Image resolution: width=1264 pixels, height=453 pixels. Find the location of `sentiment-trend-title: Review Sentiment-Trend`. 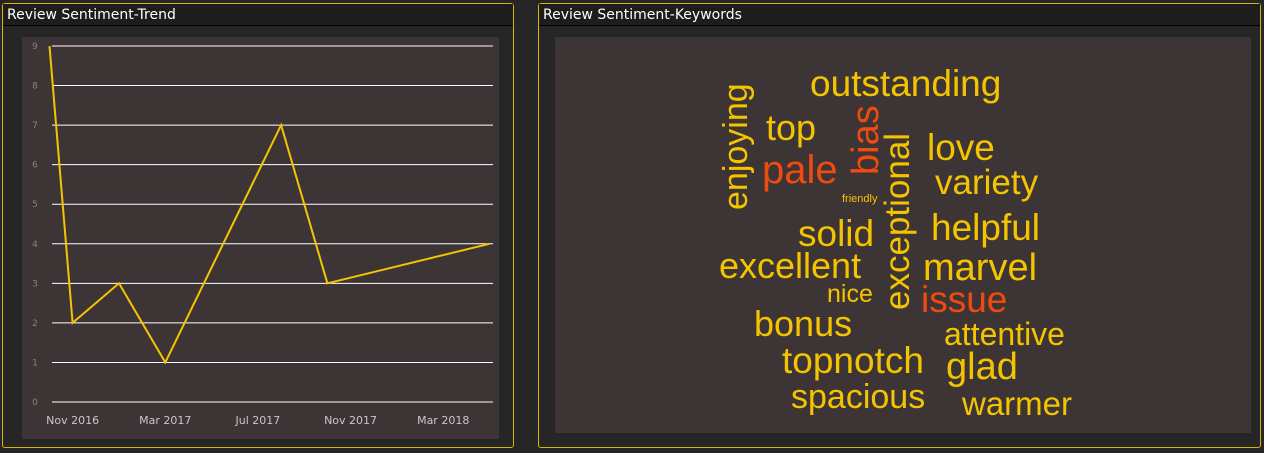

sentiment-trend-title: Review Sentiment-Trend is located at coordinates (258, 15).